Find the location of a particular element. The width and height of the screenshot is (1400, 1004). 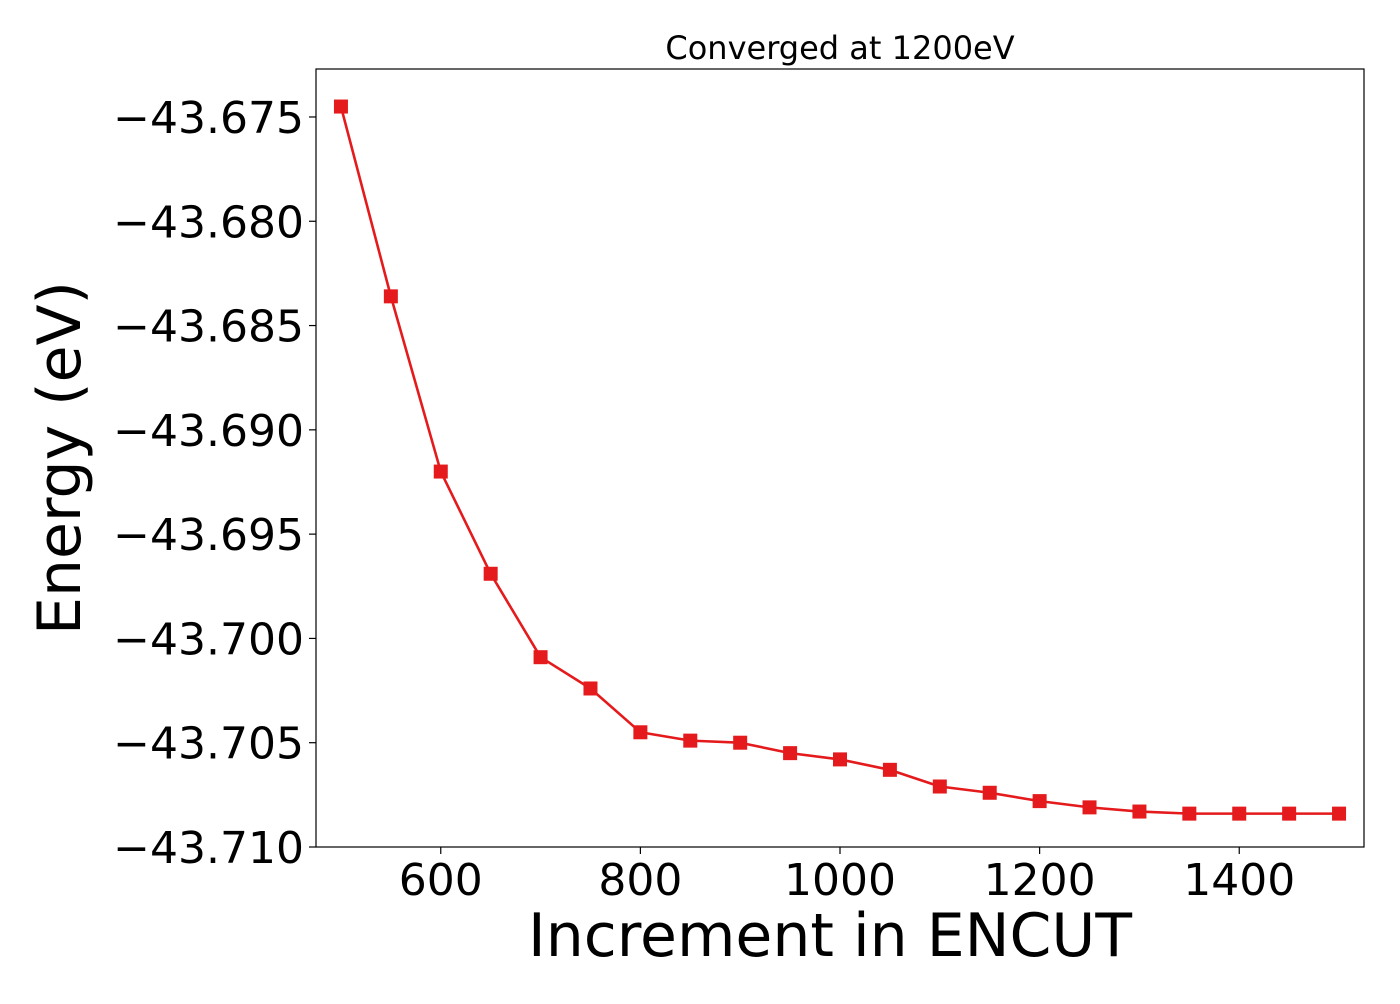

x-axis-ticks: 600 800 1000 1200 1400 is located at coordinates (847, 876).